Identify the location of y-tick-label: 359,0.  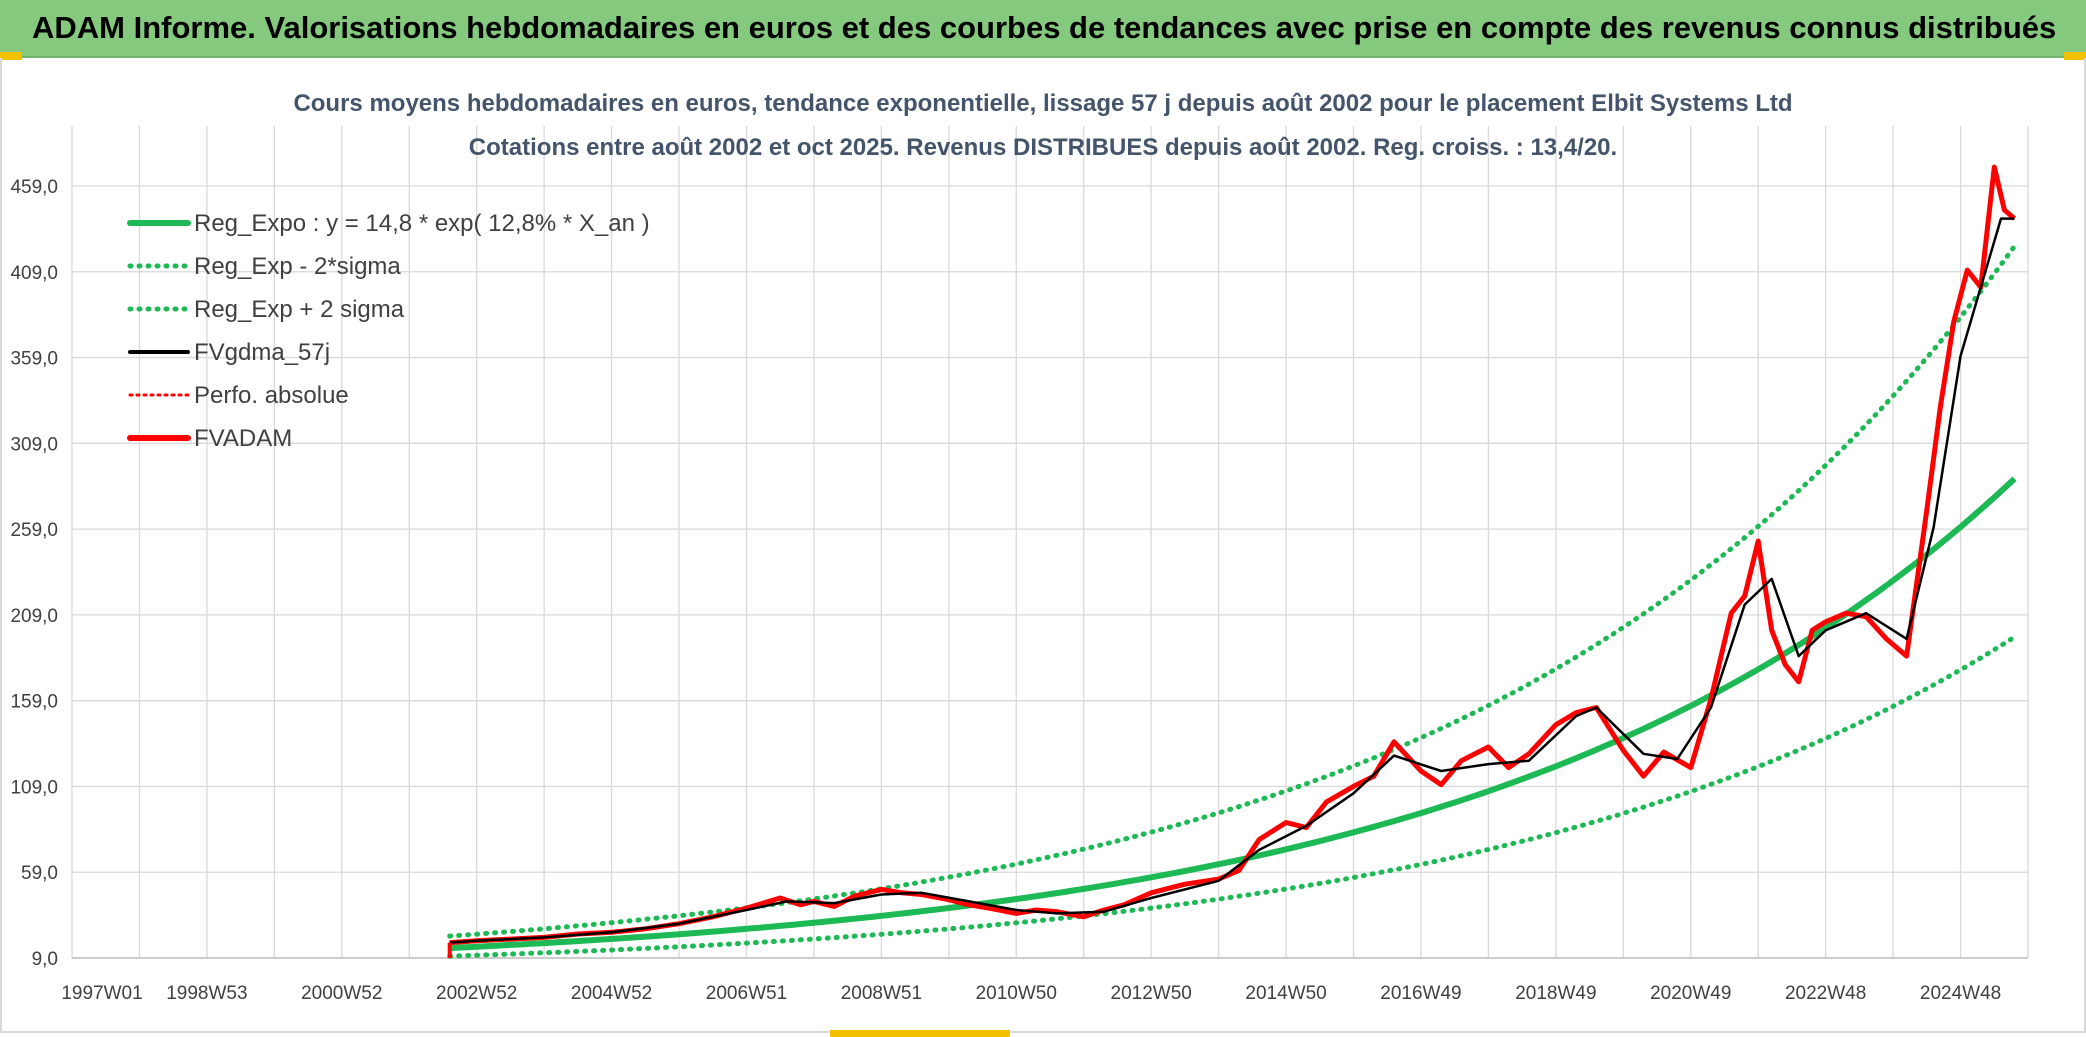
(34, 359).